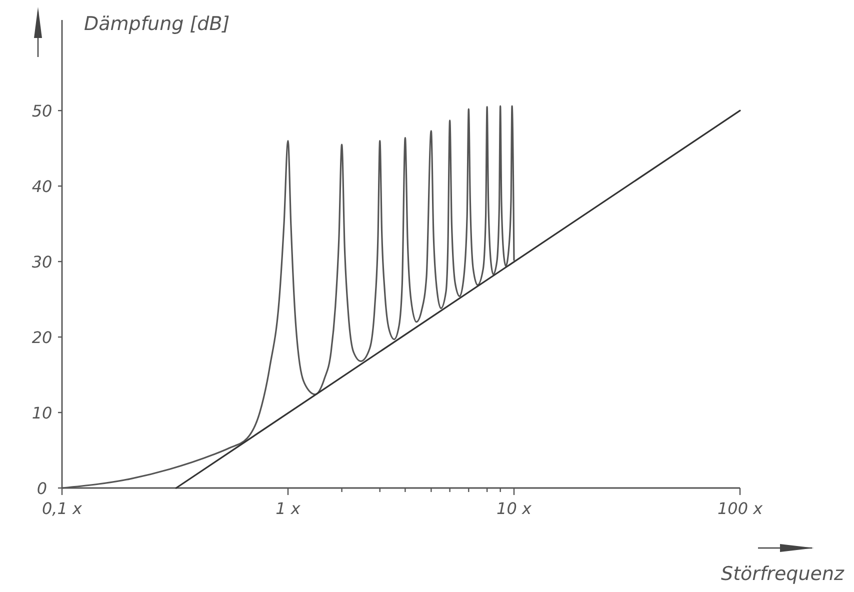 This screenshot has height=592, width=854. I want to click on x-tick-label: 0,1 x, so click(62, 508).